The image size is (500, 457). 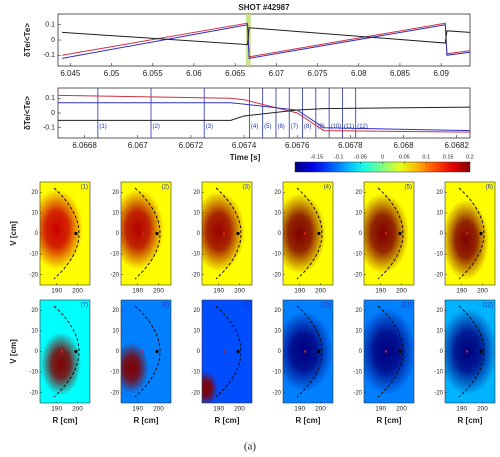 What do you see at coordinates (404, 157) in the screenshot?
I see `colorbar-tick-label: 0.05` at bounding box center [404, 157].